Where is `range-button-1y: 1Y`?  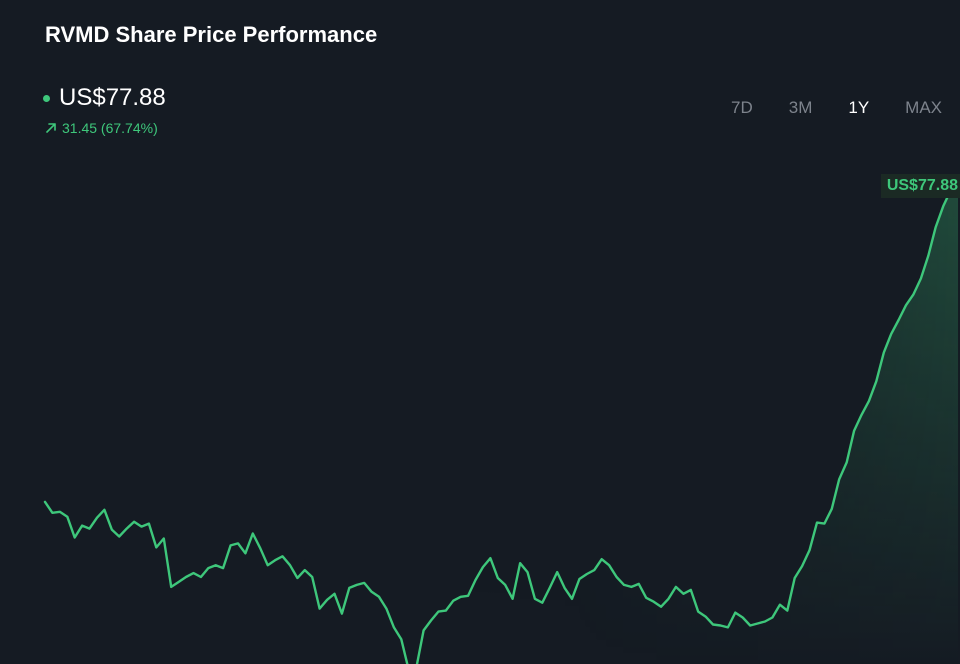 range-button-1y: 1Y is located at coordinates (859, 107).